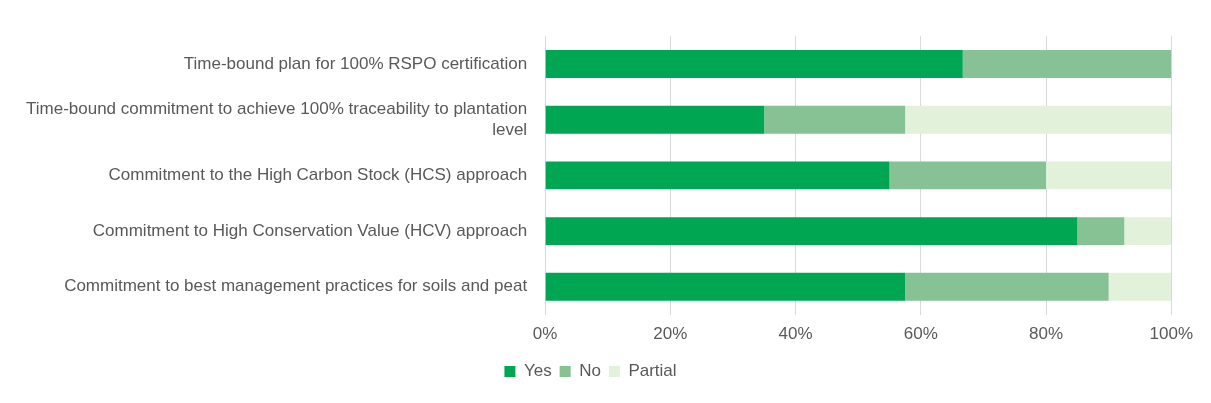 This screenshot has width=1211, height=403. Describe the element at coordinates (545, 334) in the screenshot. I see `x-tick-label: 0%` at that location.